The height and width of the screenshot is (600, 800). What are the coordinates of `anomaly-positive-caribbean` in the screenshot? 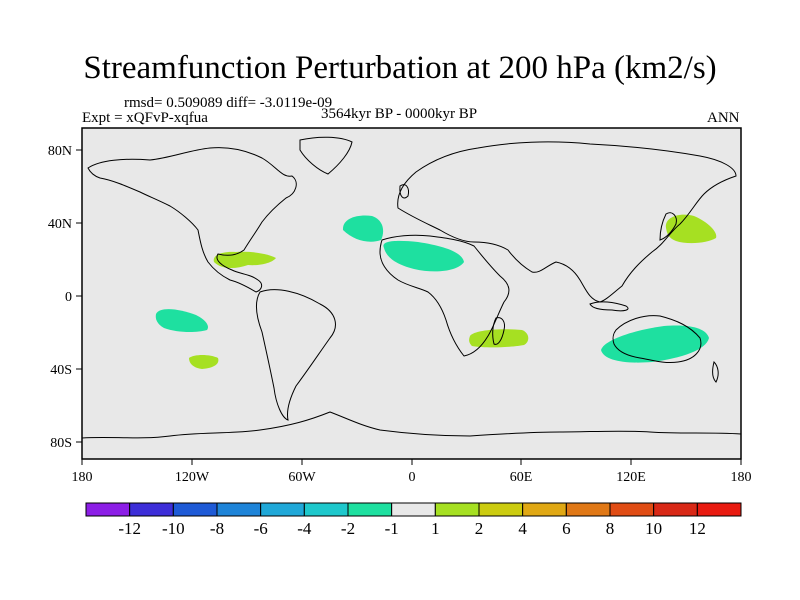 It's located at (244, 260).